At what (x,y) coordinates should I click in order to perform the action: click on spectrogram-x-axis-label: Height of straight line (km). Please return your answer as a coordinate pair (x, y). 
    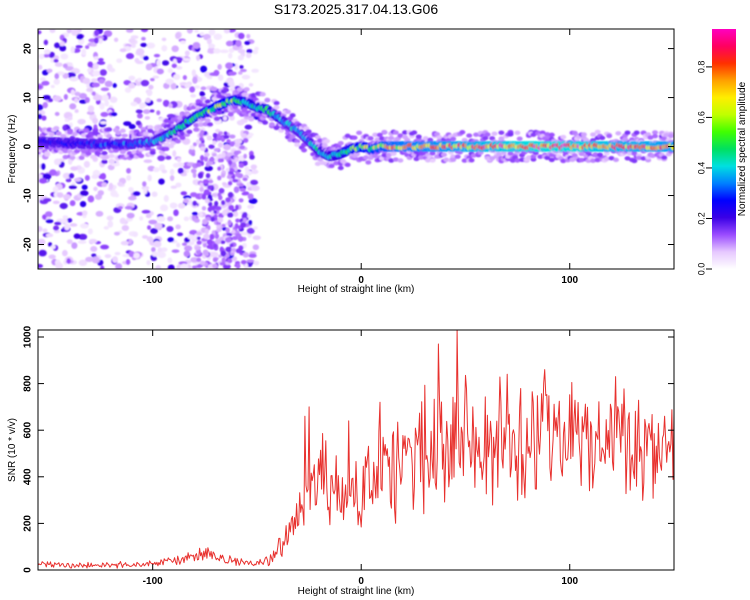
    Looking at the image, I should click on (356, 289).